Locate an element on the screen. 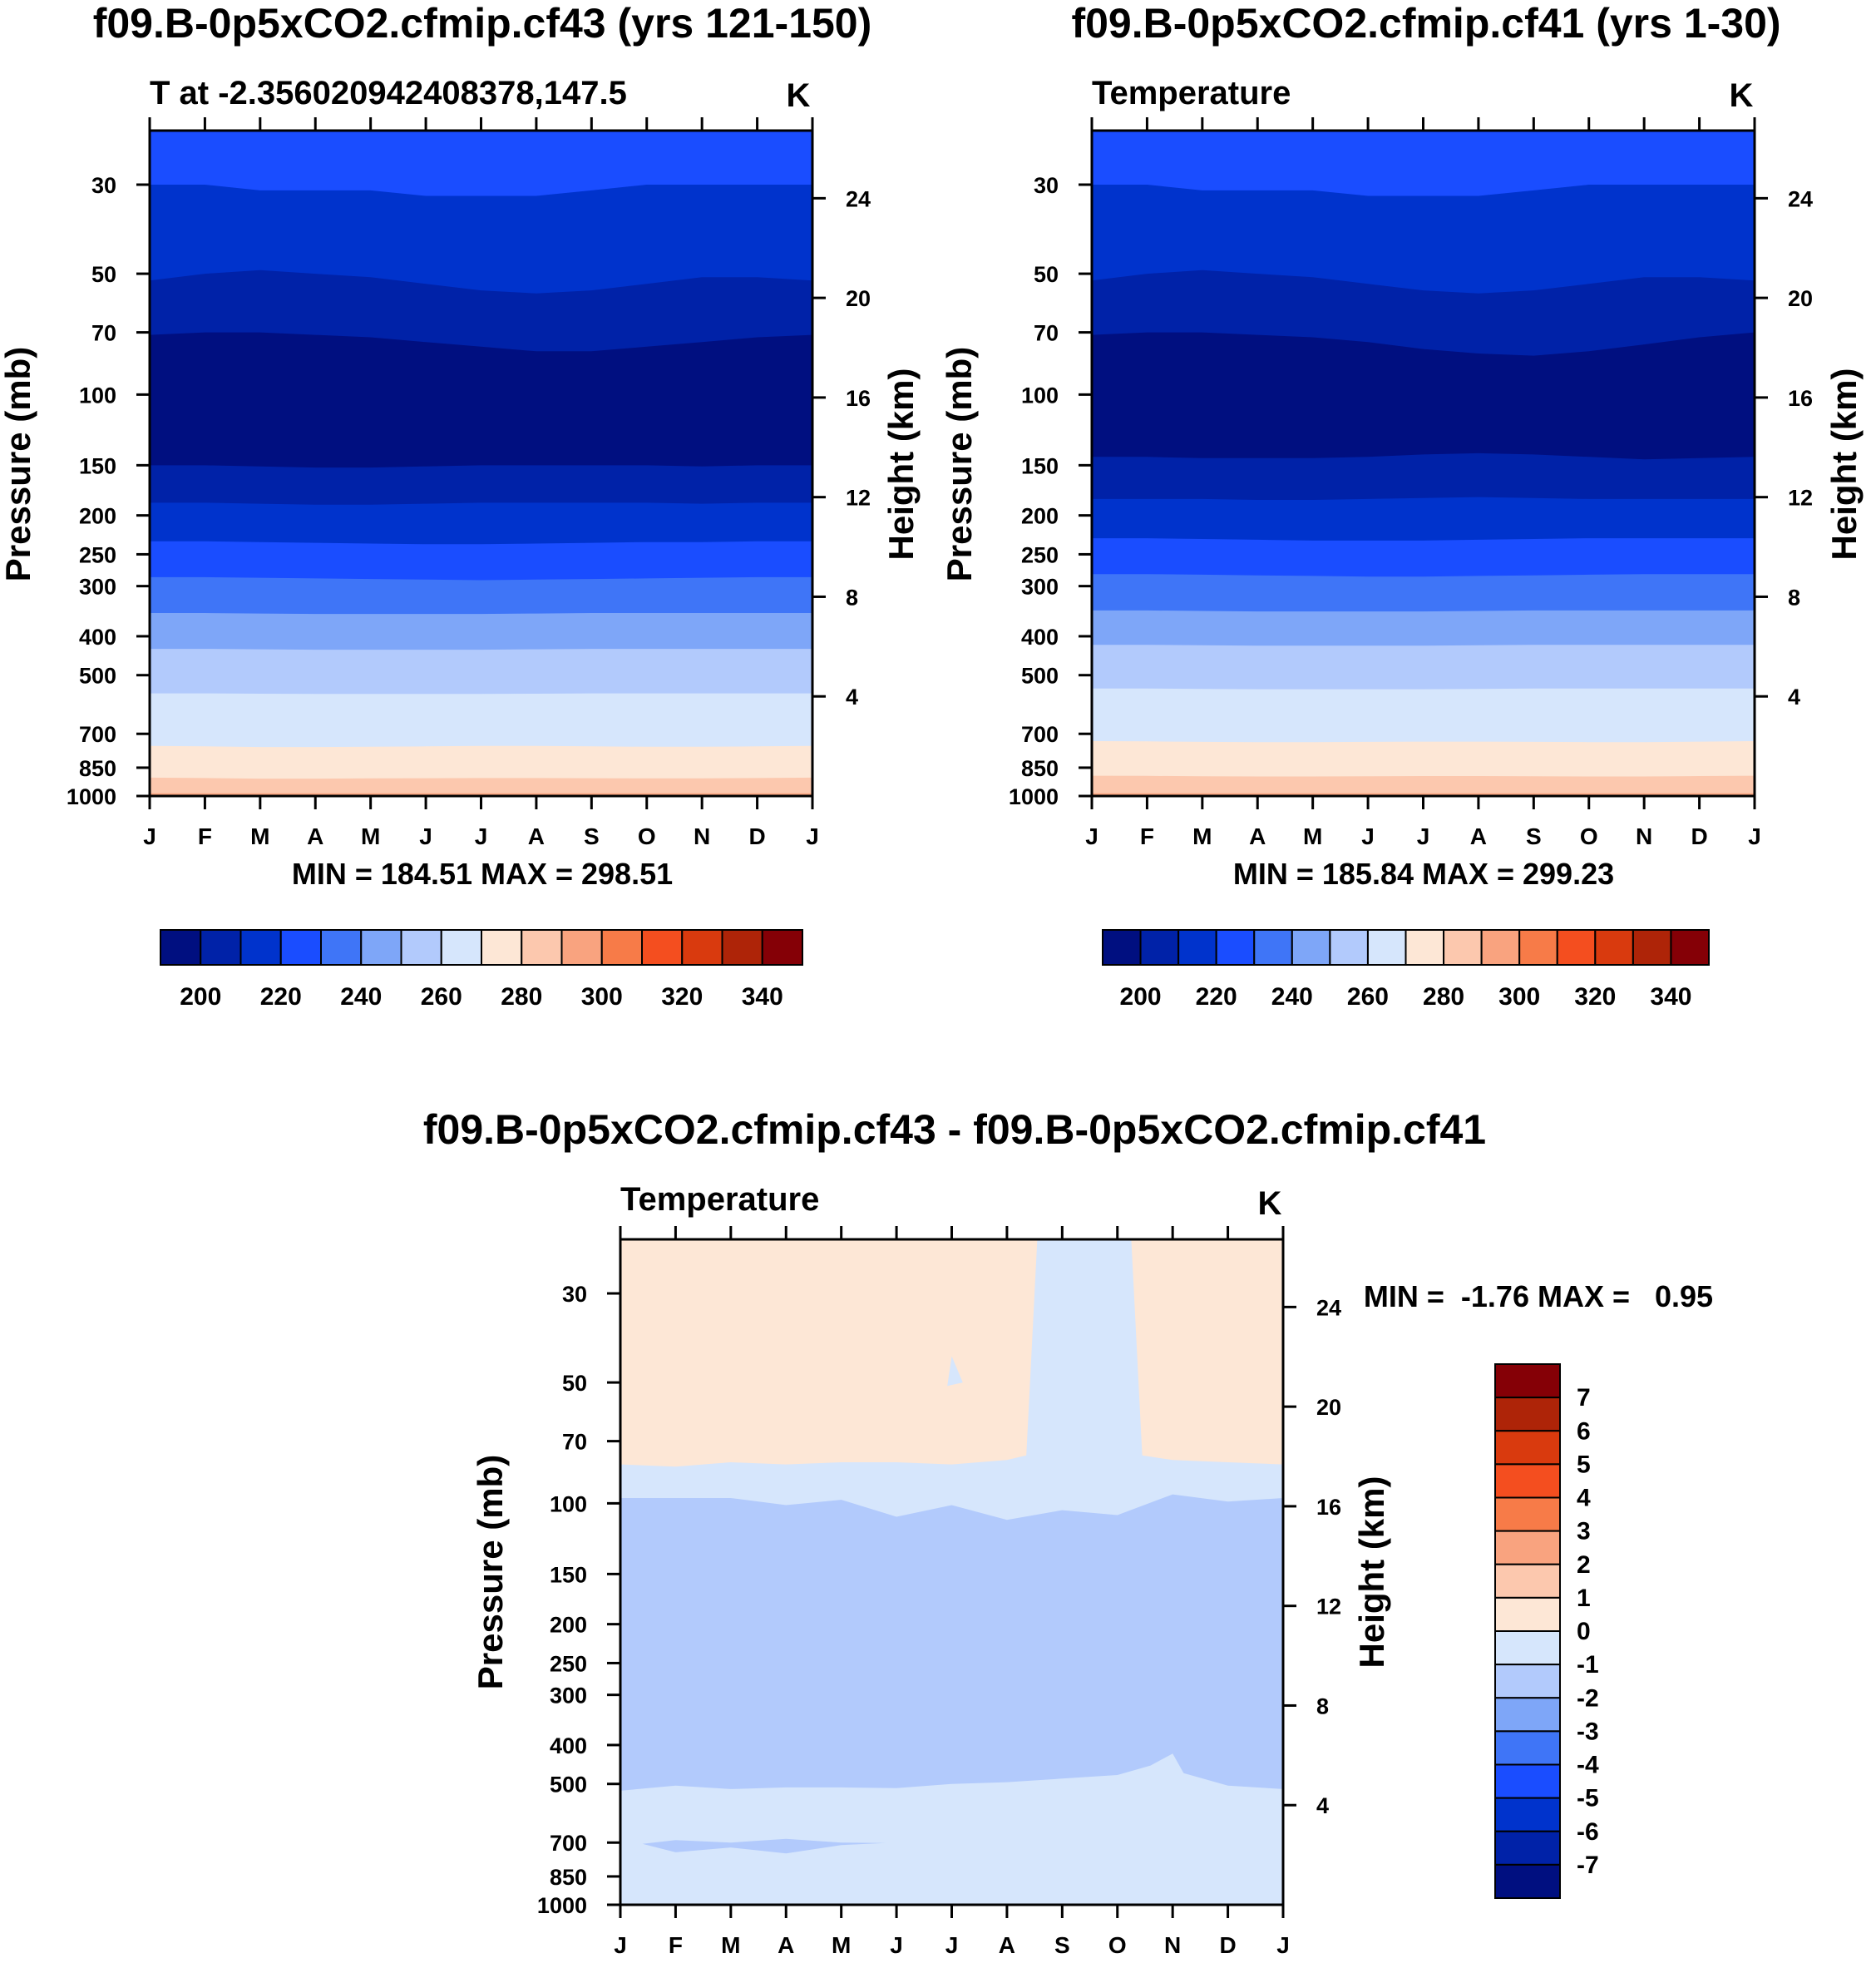  colorbar-label: 200 is located at coordinates (200, 997).